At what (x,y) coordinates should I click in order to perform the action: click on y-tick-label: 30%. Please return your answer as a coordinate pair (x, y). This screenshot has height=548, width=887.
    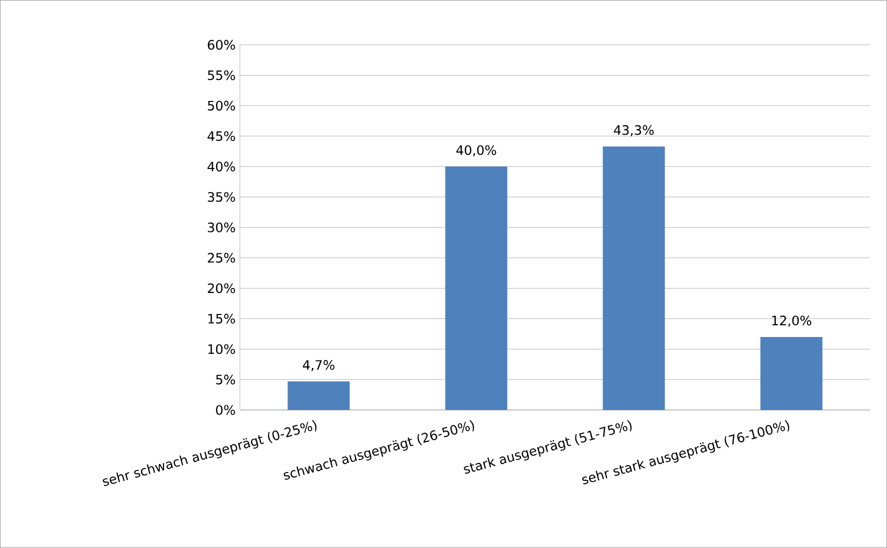
    Looking at the image, I should click on (222, 227).